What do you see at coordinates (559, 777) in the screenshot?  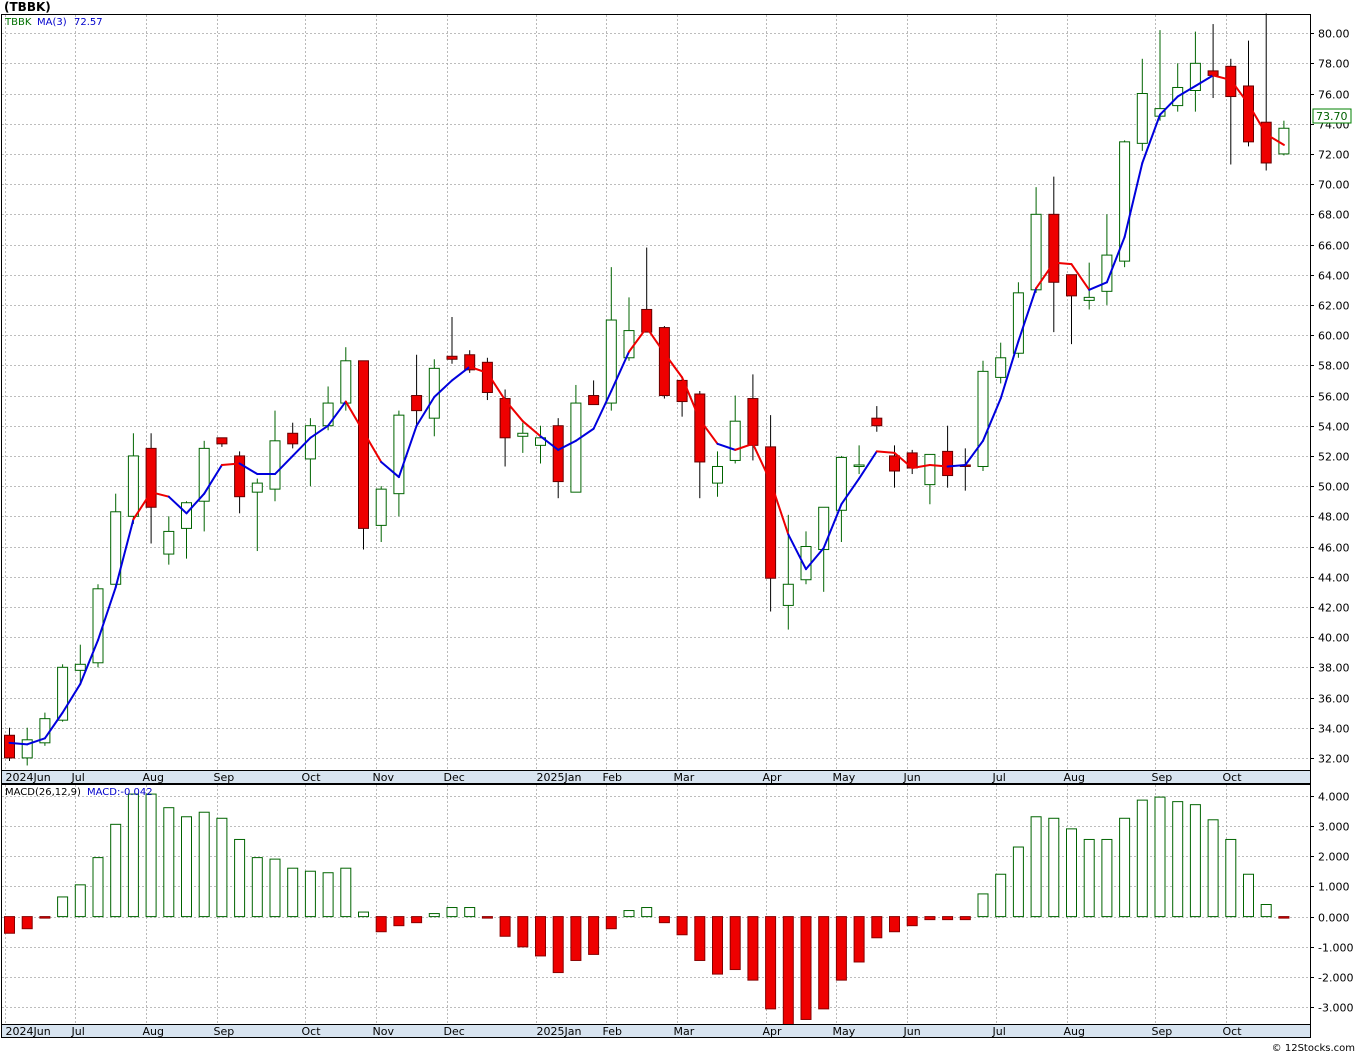 I see `price-date-label: 2025Jan` at bounding box center [559, 777].